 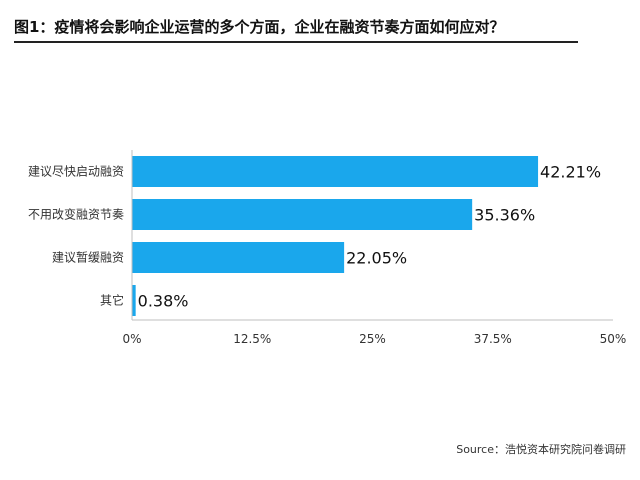 What do you see at coordinates (296, 42) in the screenshot?
I see `title-underline` at bounding box center [296, 42].